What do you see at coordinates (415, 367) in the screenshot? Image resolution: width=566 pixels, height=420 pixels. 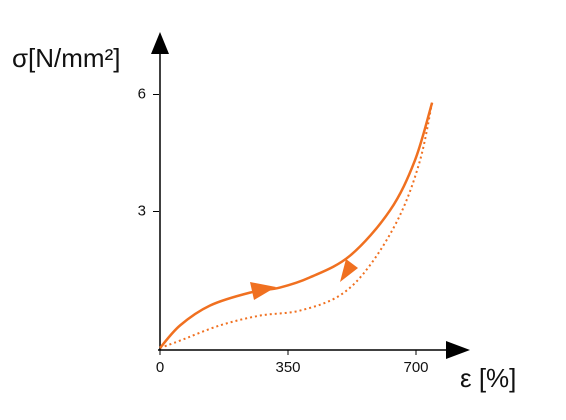 I see `x-tick-label: 700` at bounding box center [415, 367].